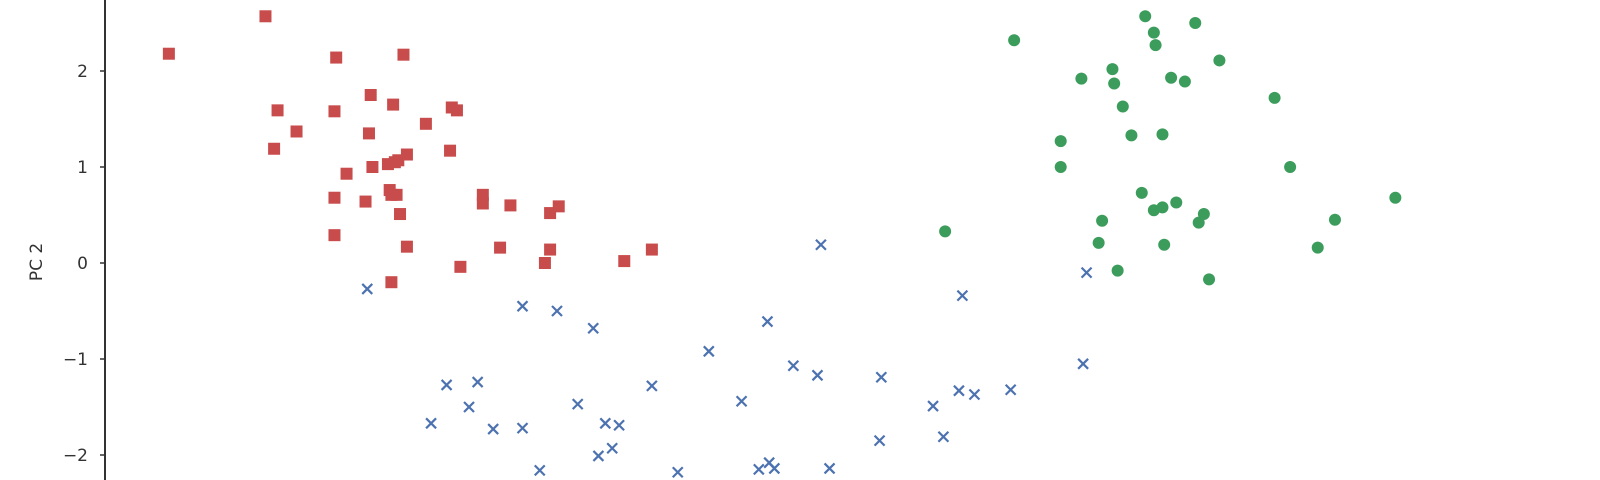  Describe the element at coordinates (75, 456) in the screenshot. I see `y-tick-label: −2` at that location.